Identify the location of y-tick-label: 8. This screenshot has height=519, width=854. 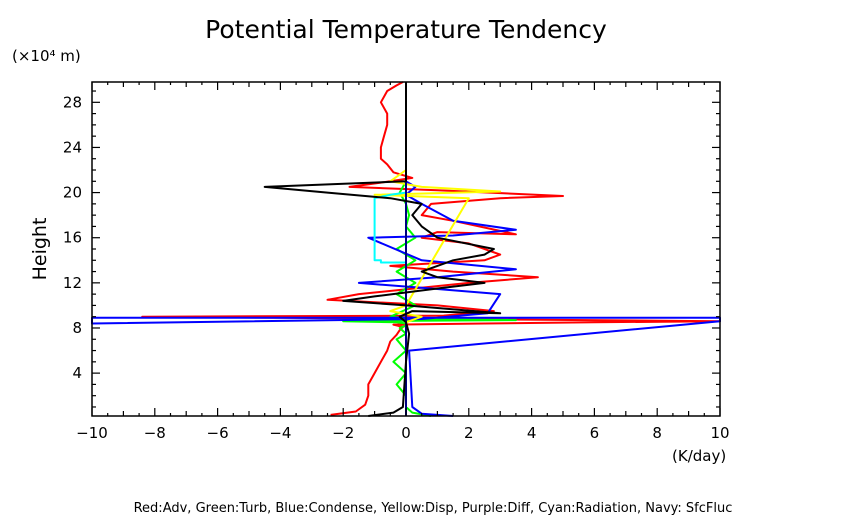
(77, 328).